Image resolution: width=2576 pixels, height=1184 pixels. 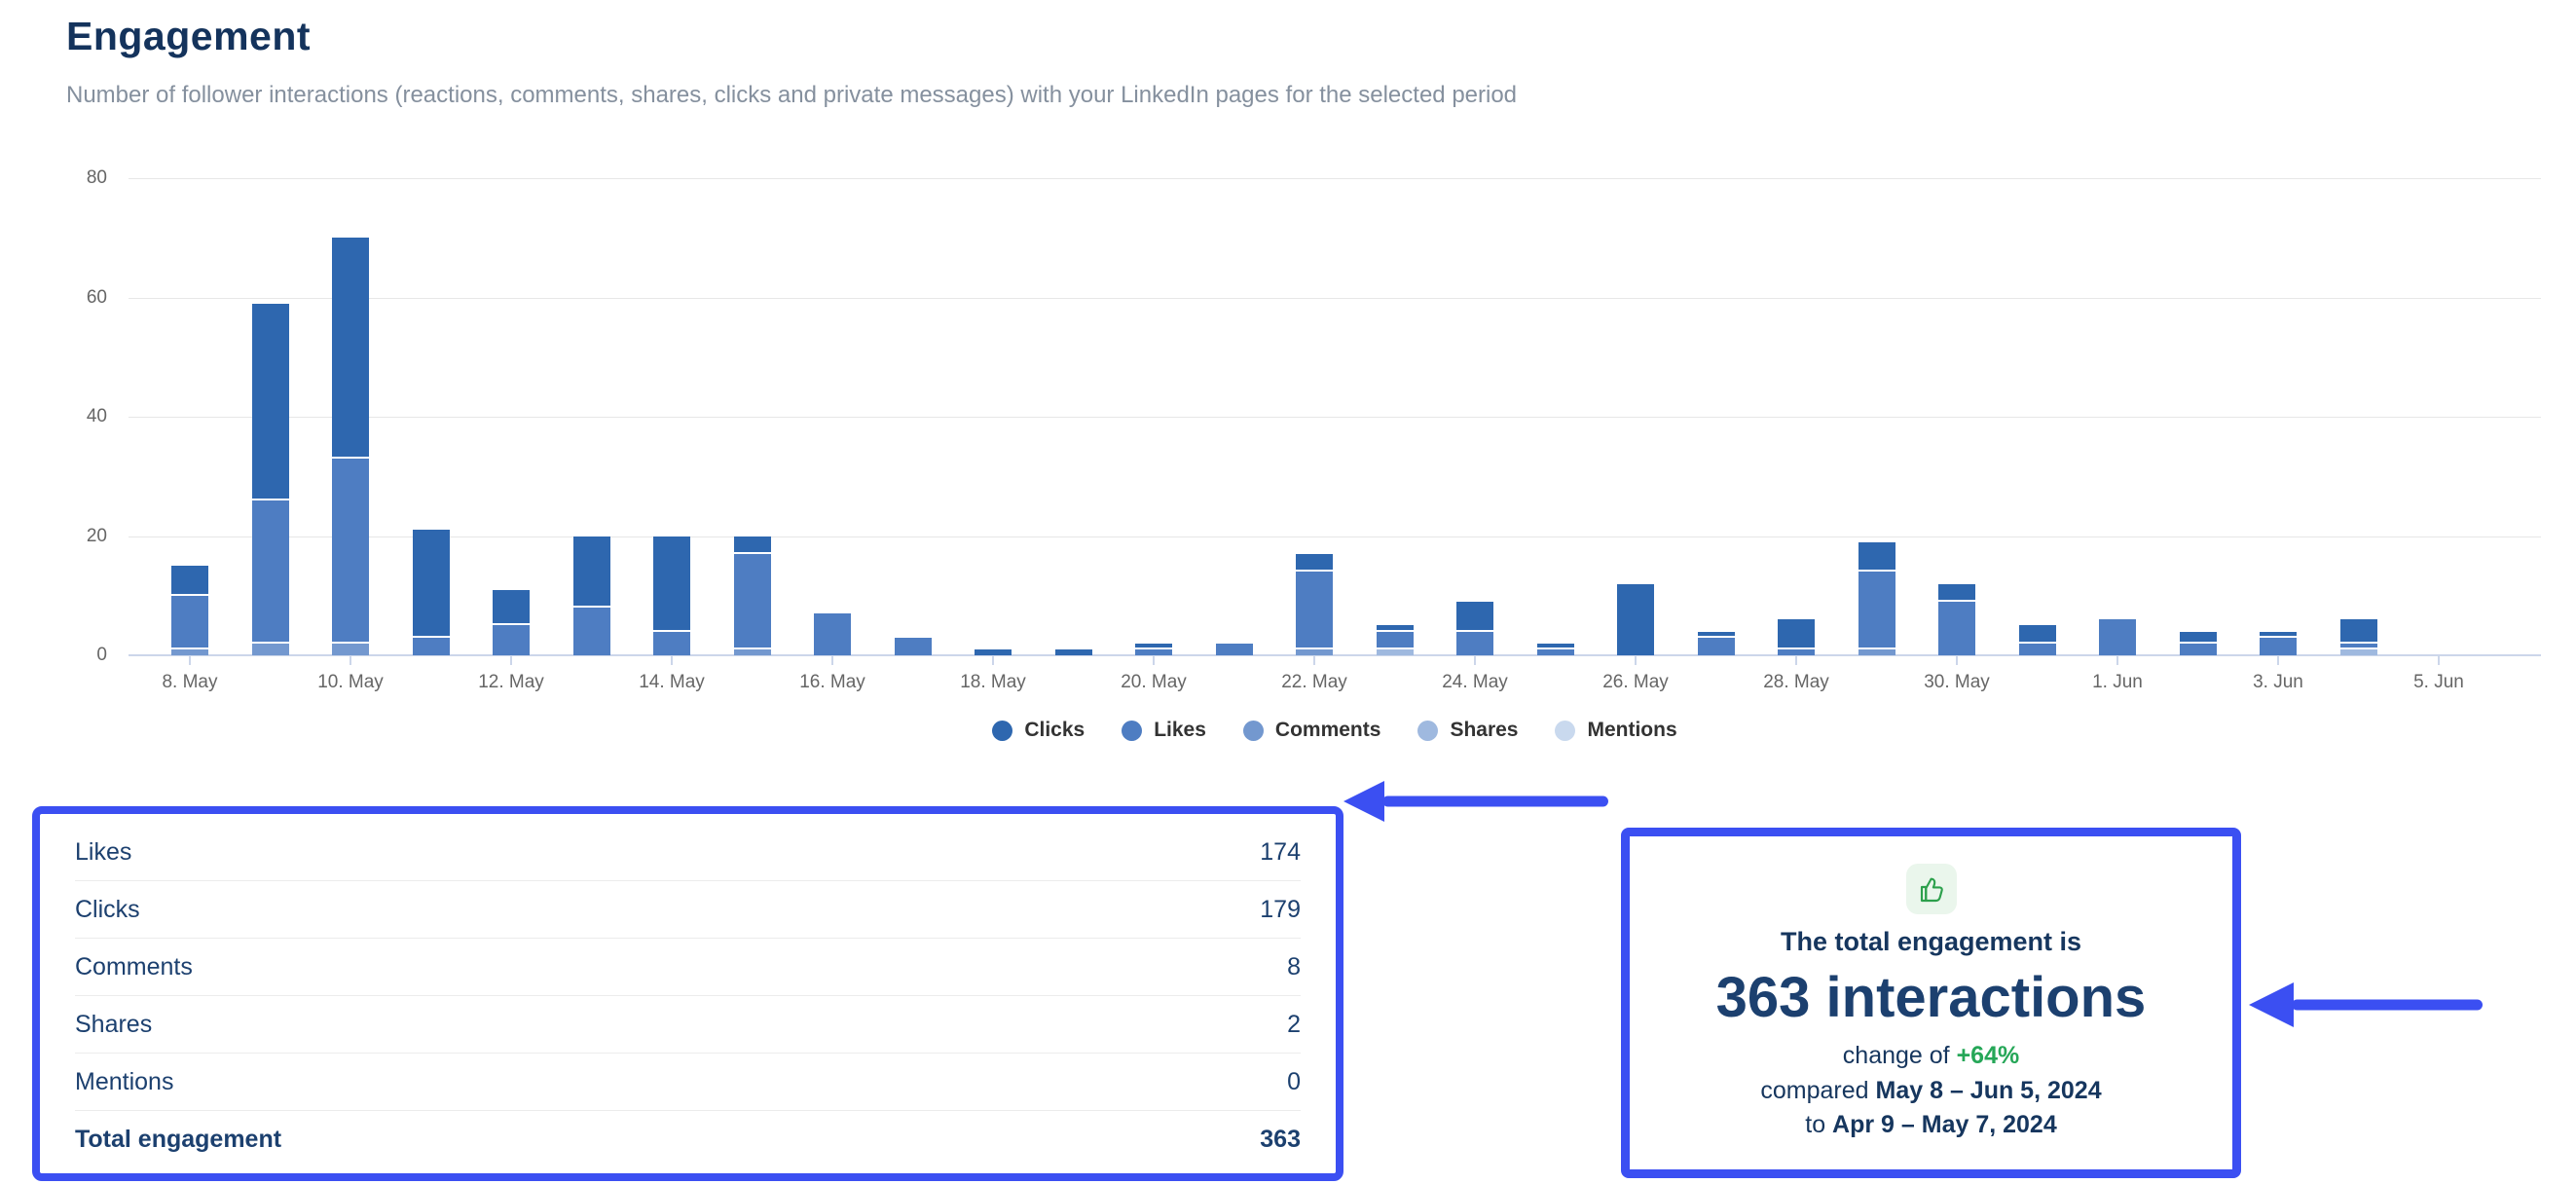 What do you see at coordinates (1616, 730) in the screenshot?
I see `legend-item-mentions: Mentions` at bounding box center [1616, 730].